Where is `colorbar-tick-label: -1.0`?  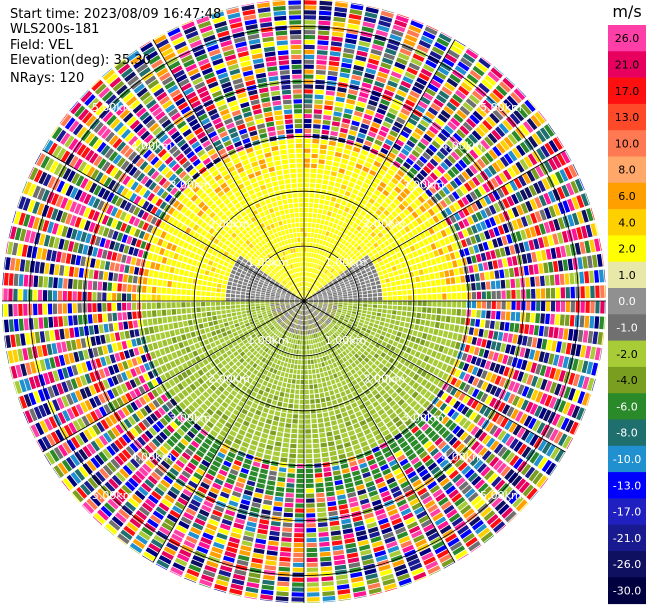 colorbar-tick-label: -1.0 is located at coordinates (626, 327).